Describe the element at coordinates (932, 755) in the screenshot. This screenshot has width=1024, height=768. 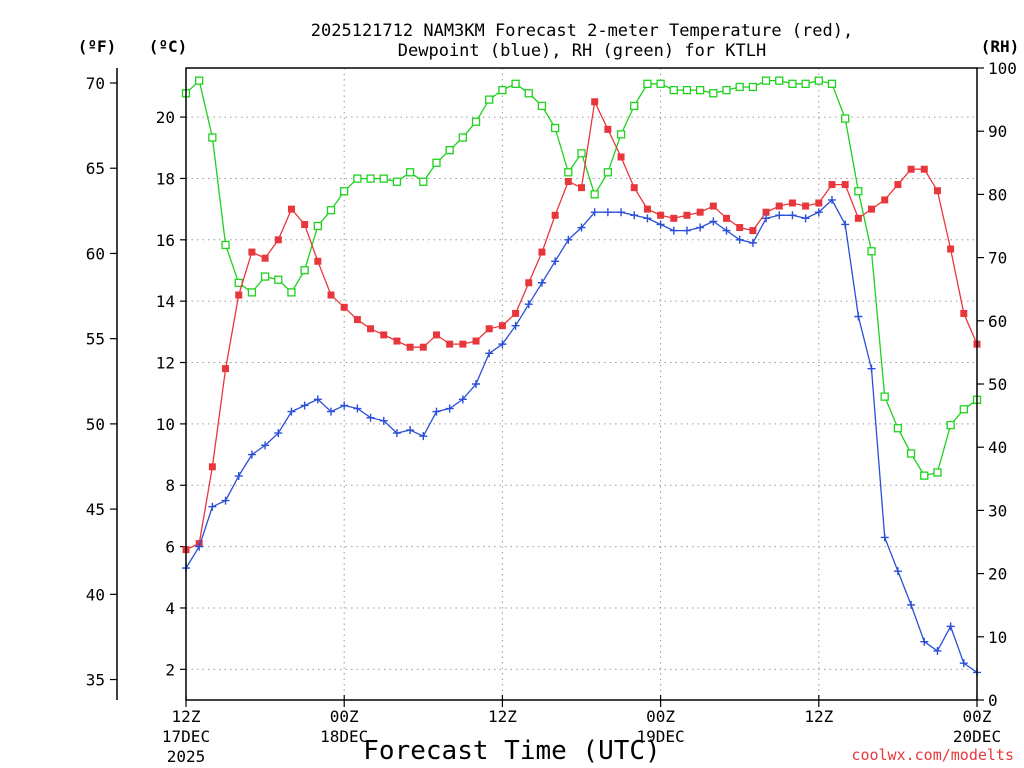
I see `credit-text: coolwx.com/modelts` at that location.